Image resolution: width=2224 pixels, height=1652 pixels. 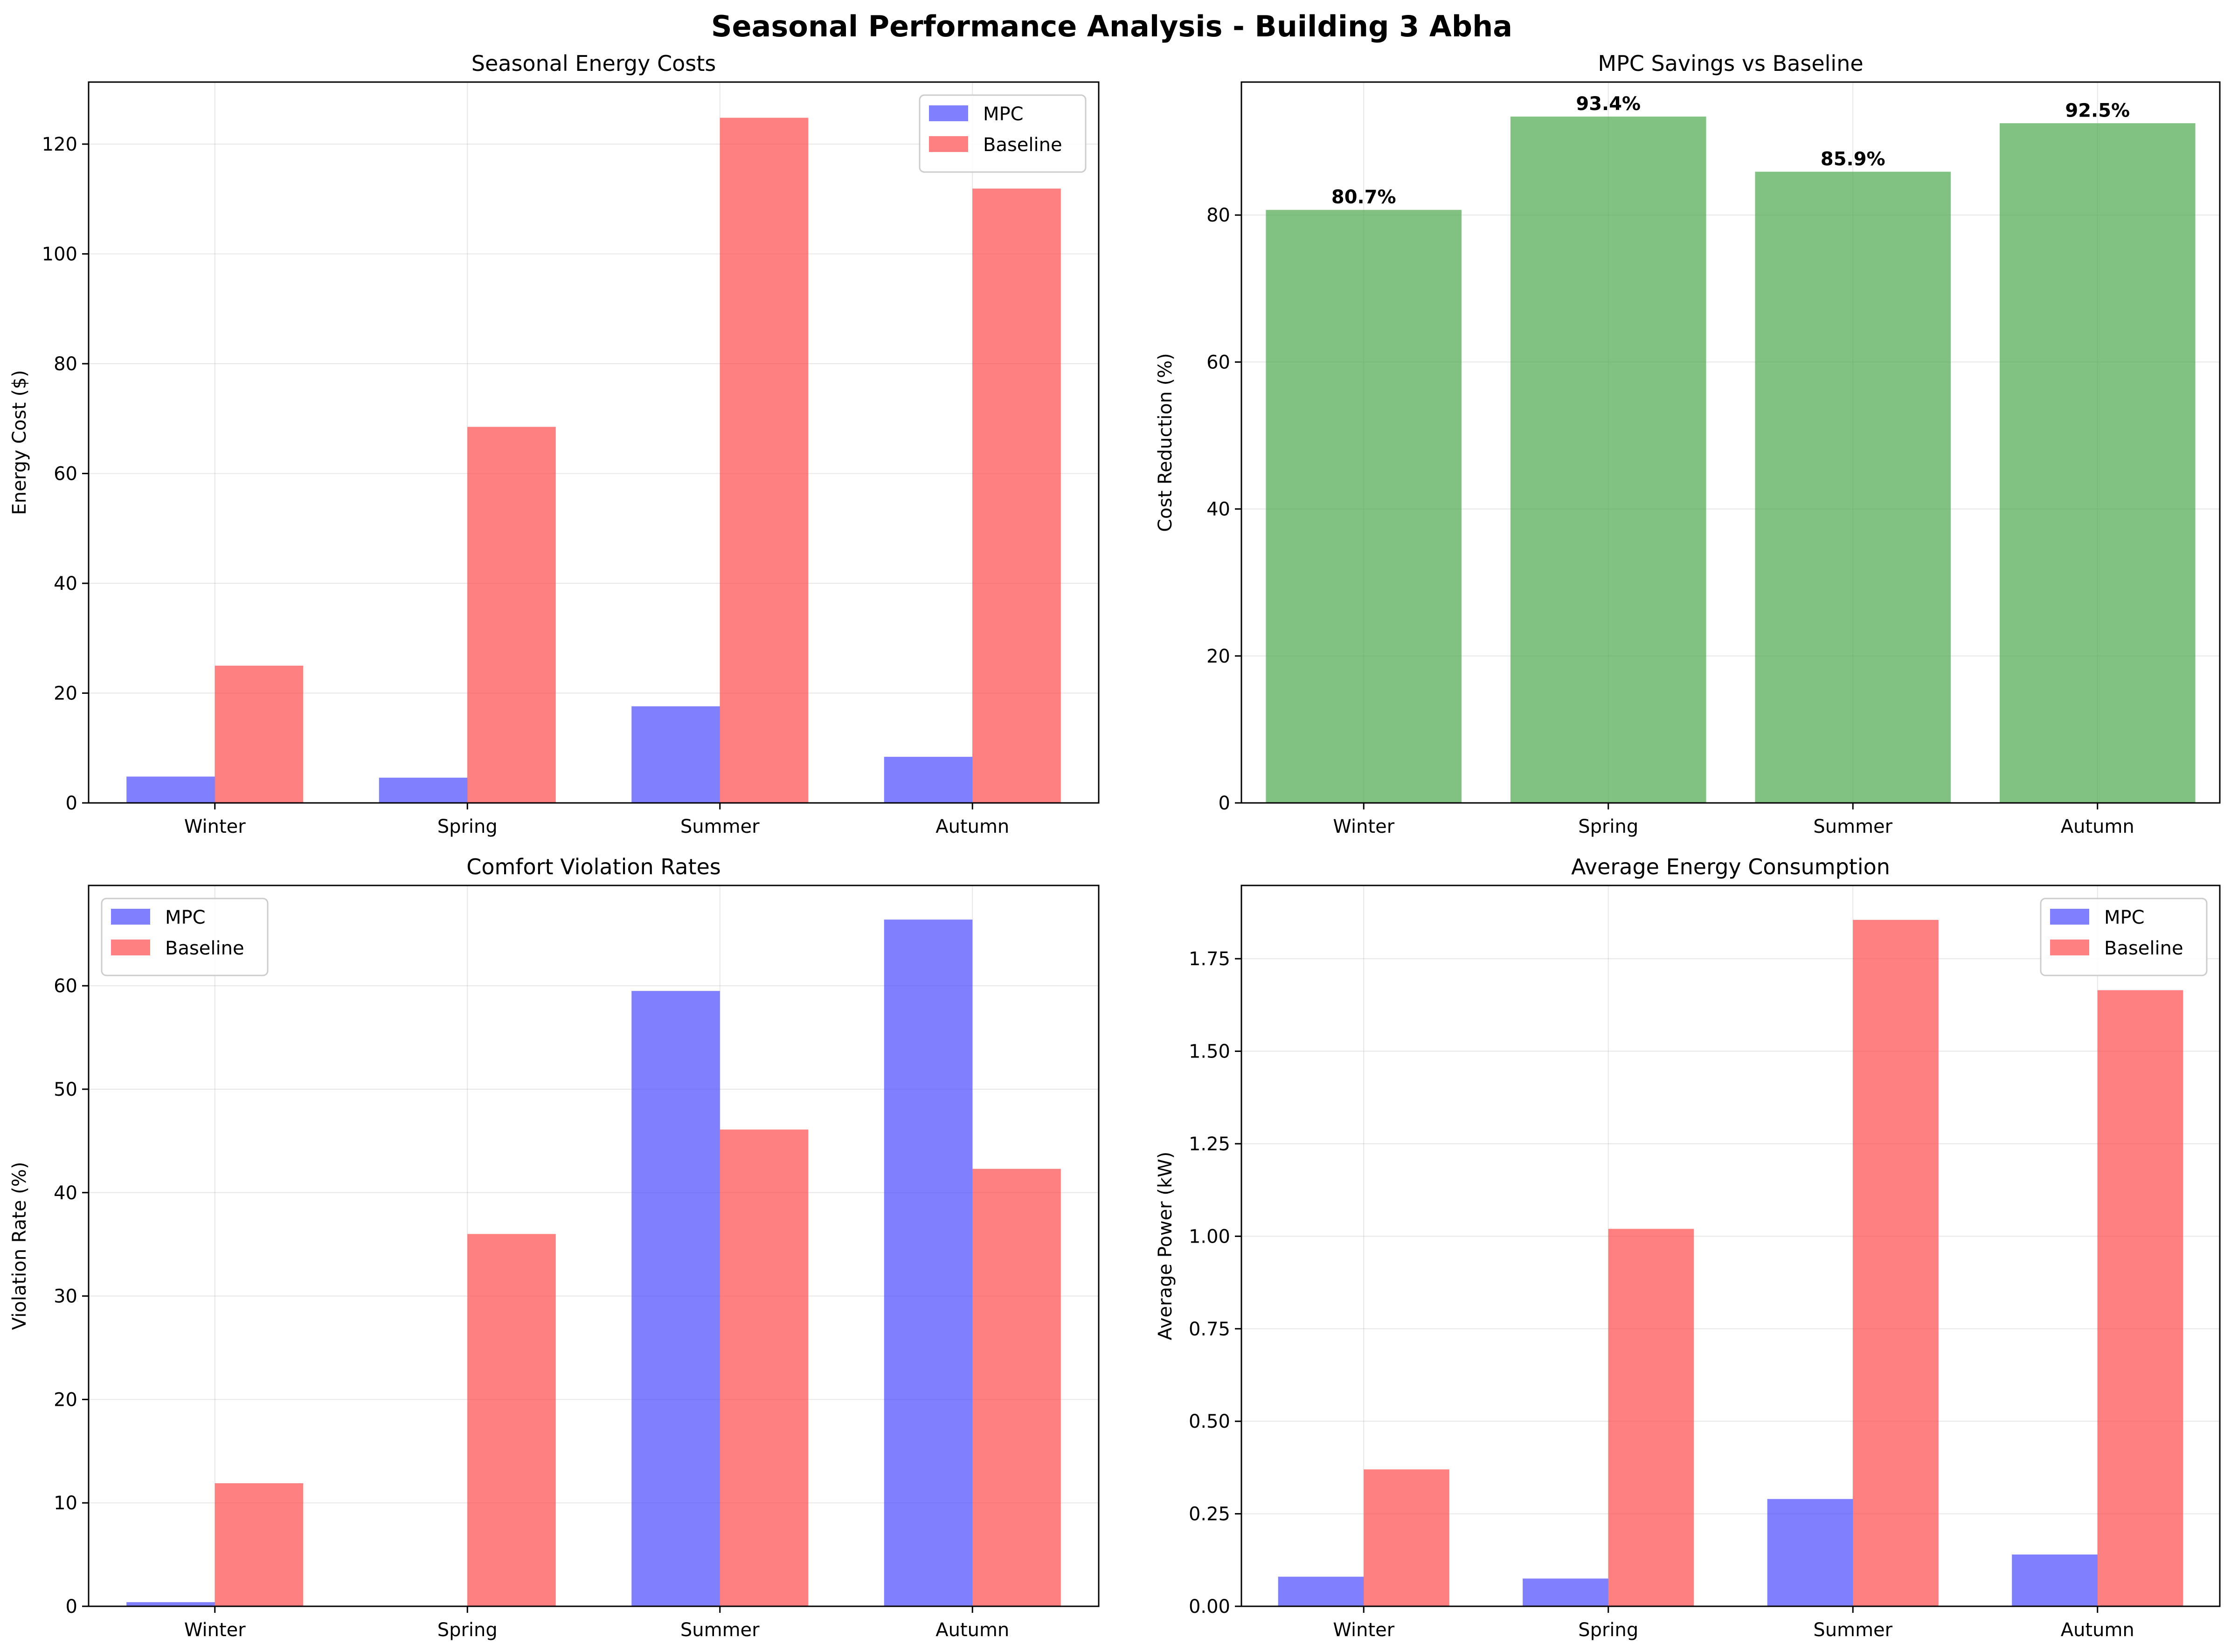 What do you see at coordinates (2097, 110) in the screenshot?
I see `data-label: 92.5%` at bounding box center [2097, 110].